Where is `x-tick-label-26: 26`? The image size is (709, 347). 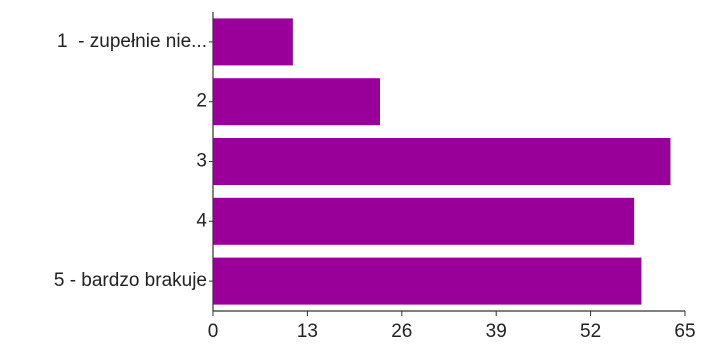 x-tick-label-26: 26 is located at coordinates (401, 331).